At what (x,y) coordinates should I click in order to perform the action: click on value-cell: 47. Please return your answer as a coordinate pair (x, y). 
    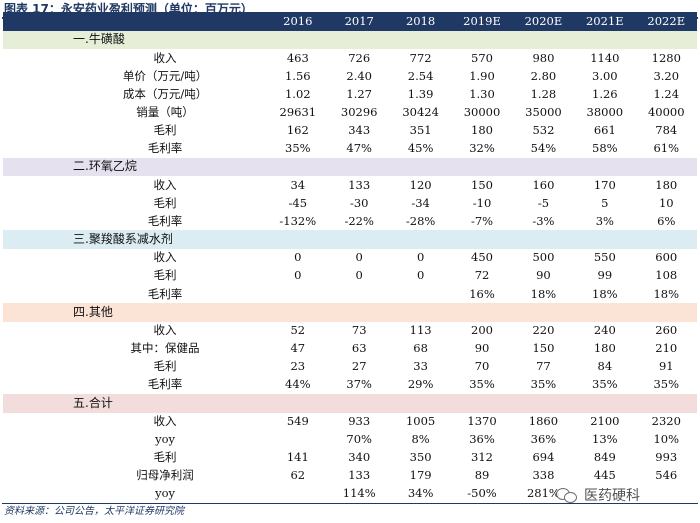
    Looking at the image, I should click on (298, 348).